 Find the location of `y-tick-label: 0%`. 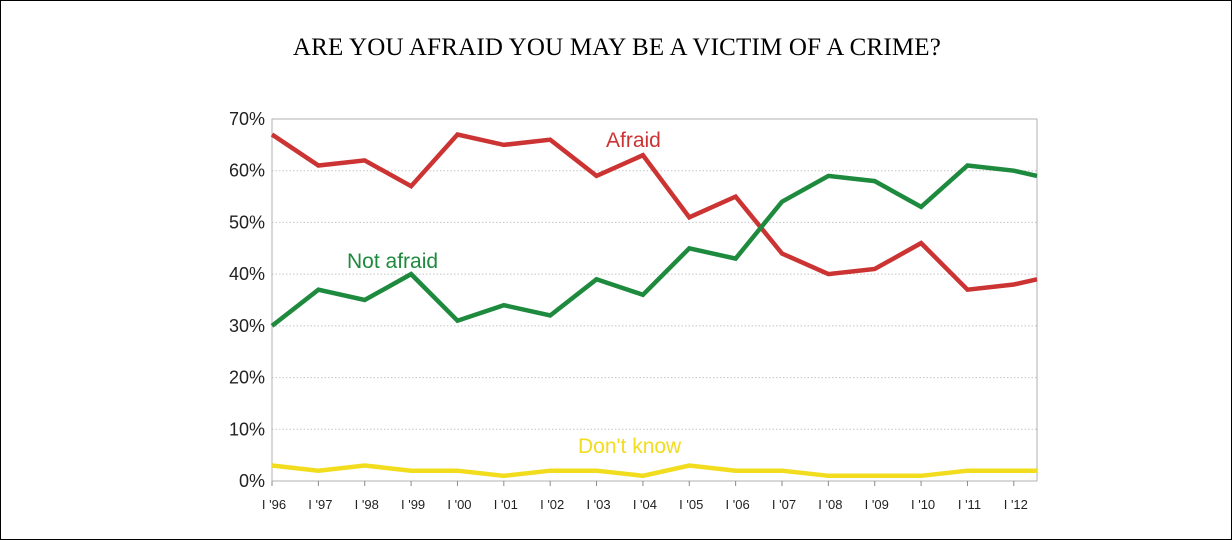

y-tick-label: 0% is located at coordinates (252, 481).